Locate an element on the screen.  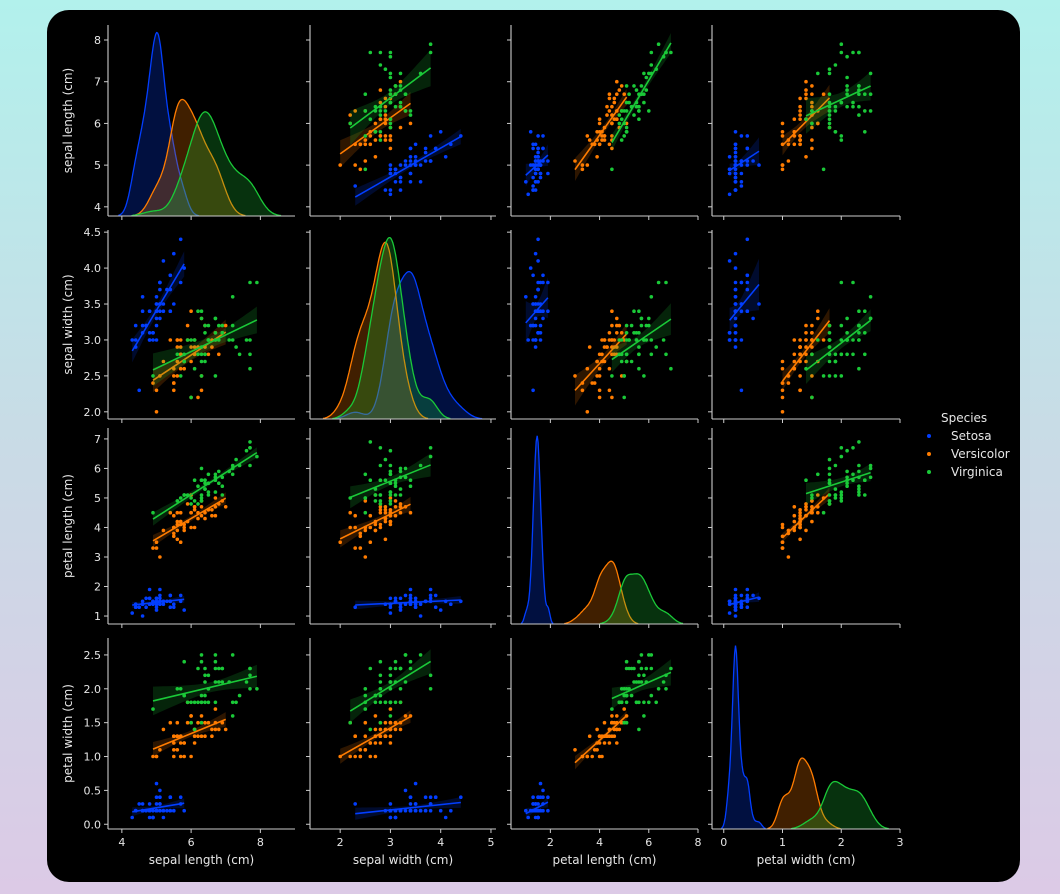
regression-line-virginica is located at coordinates (641, 92).